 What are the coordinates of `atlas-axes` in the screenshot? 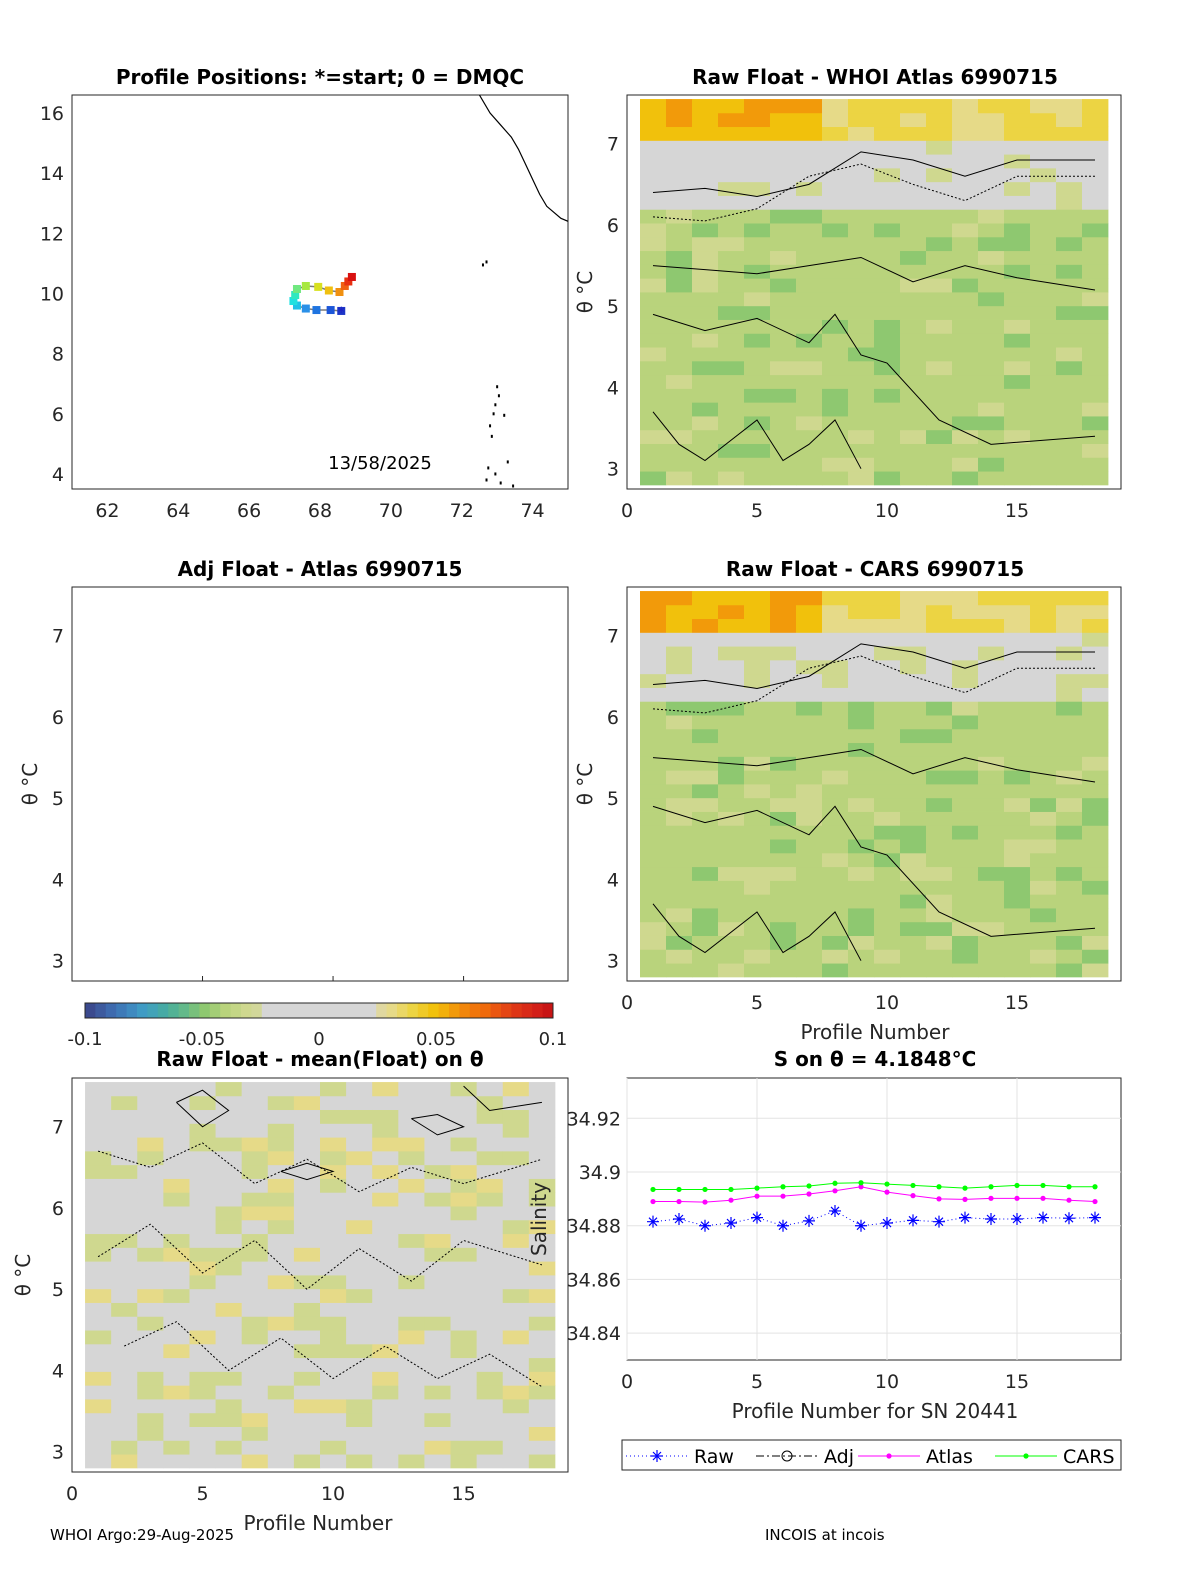 It's located at (874, 292).